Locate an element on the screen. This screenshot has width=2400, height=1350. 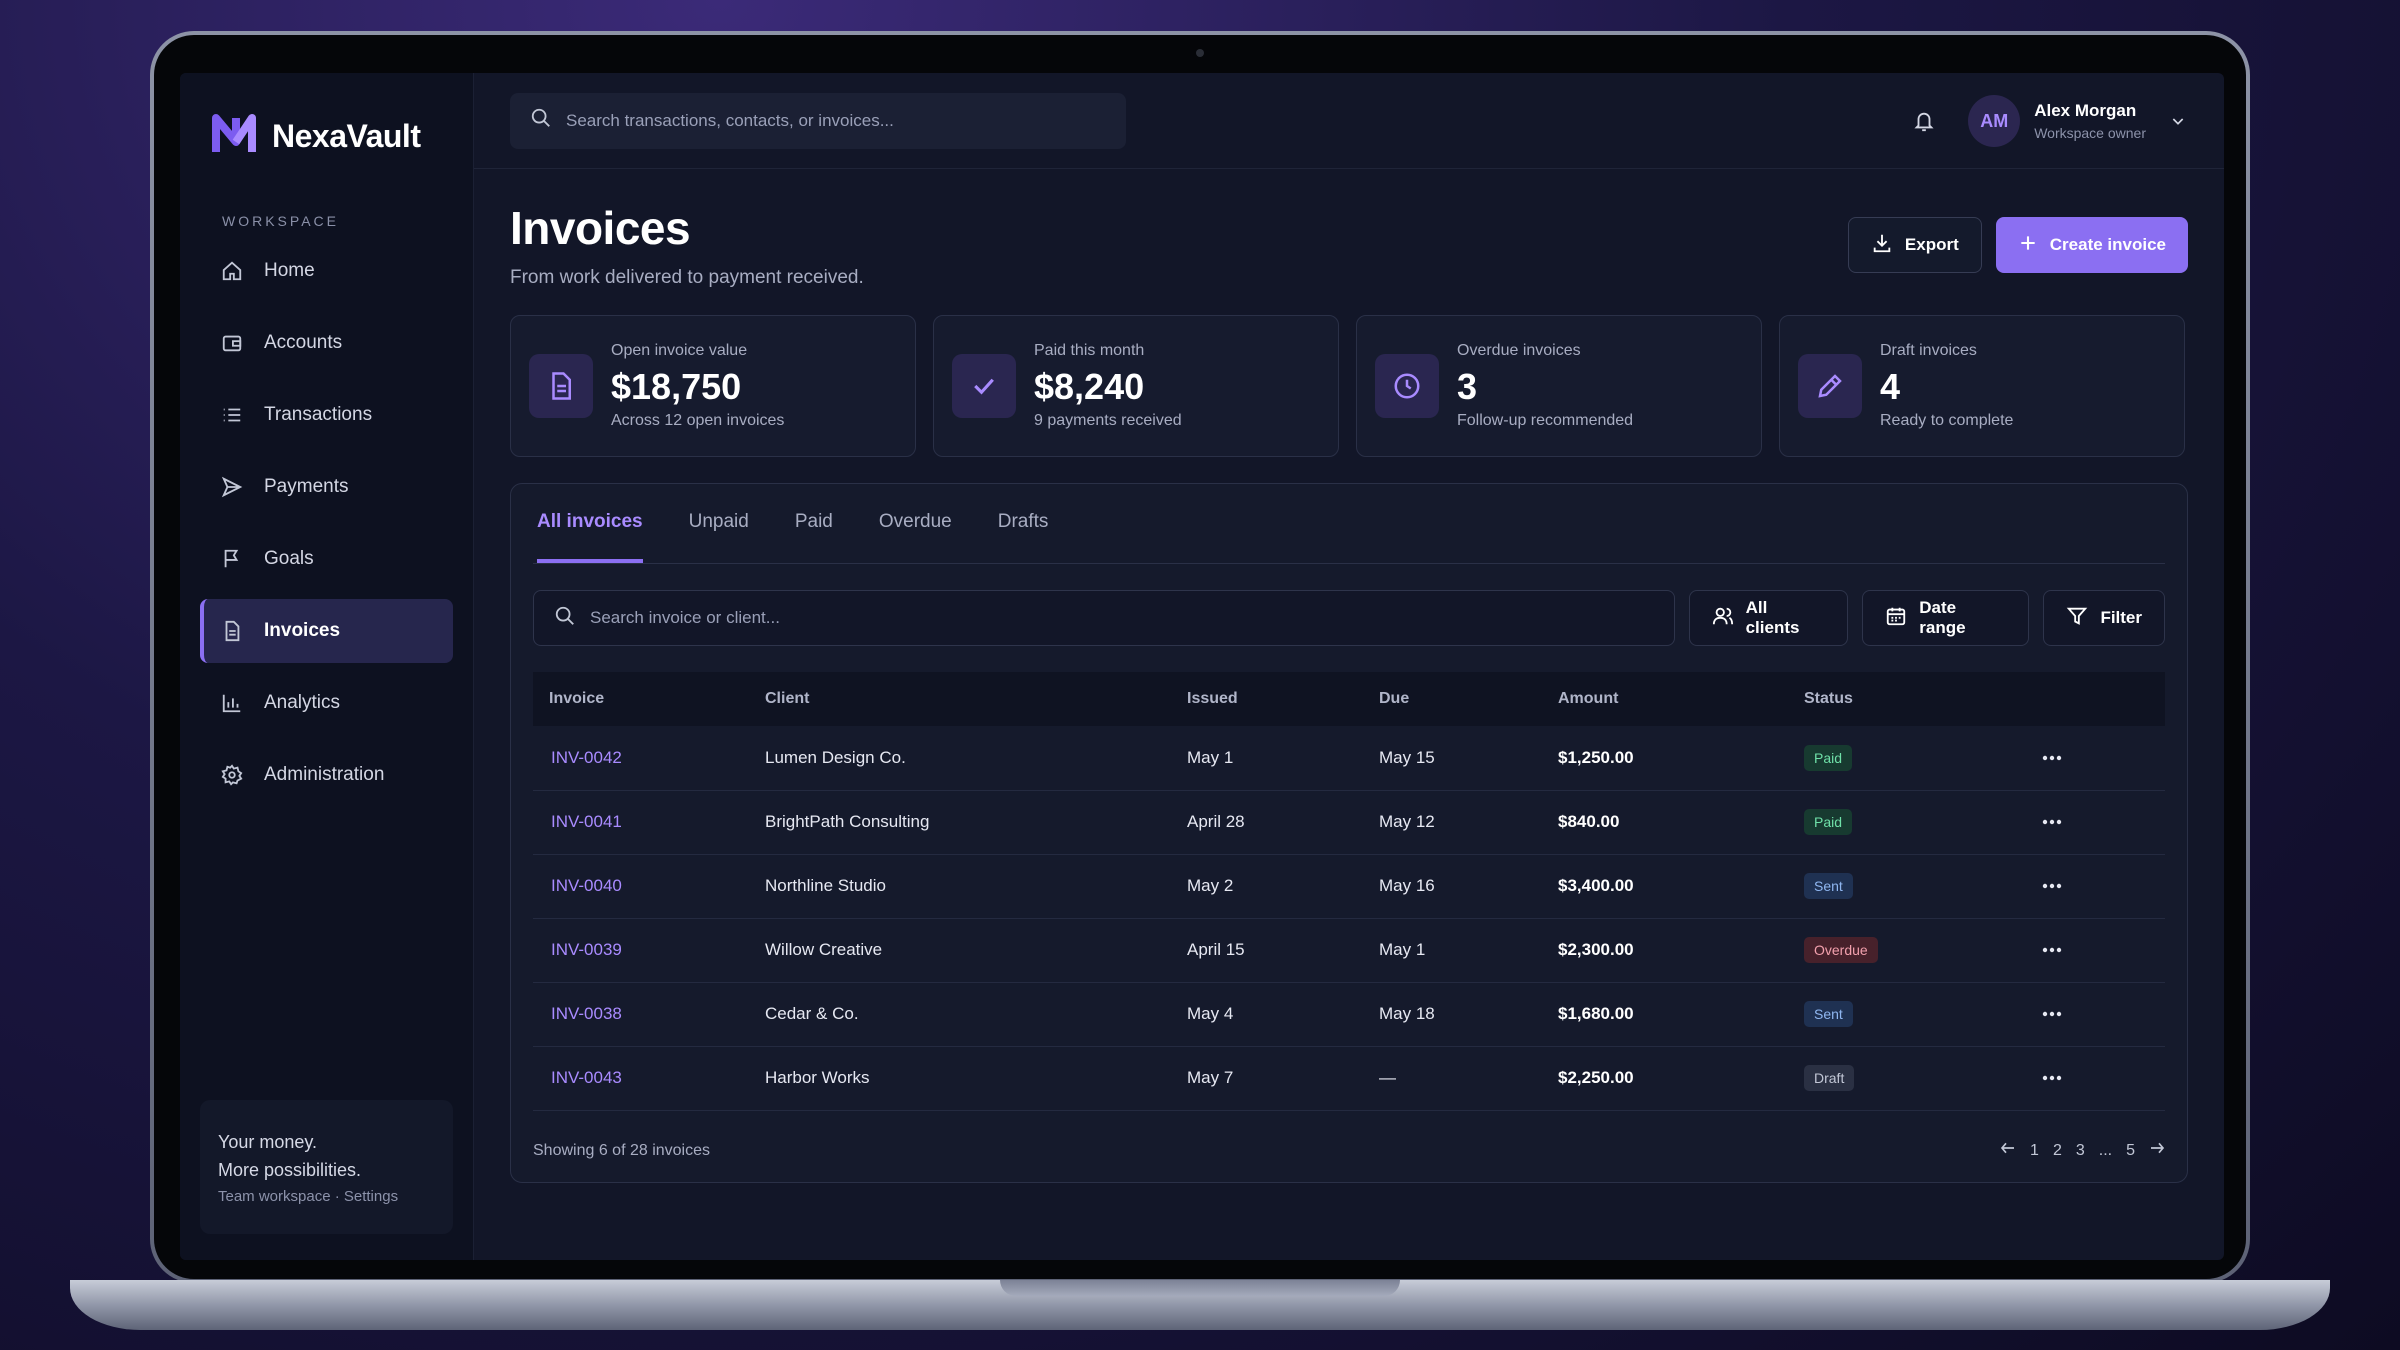
logo-icon is located at coordinates (236, 136).